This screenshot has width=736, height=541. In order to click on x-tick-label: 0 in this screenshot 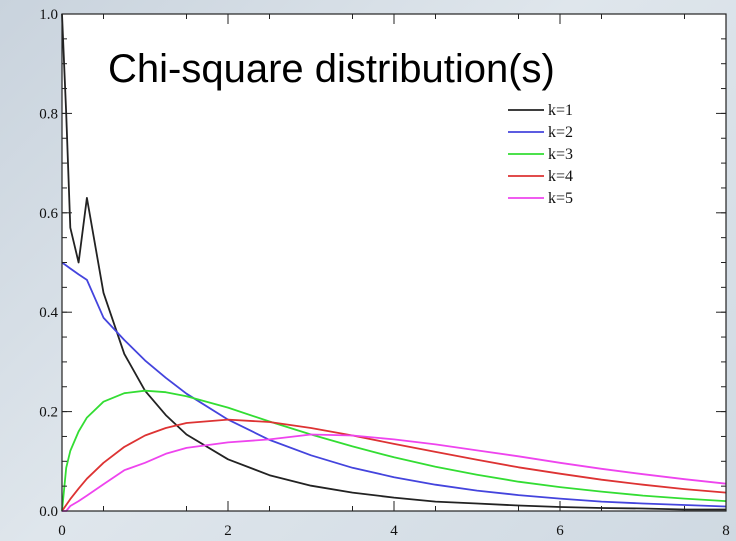, I will do `click(62, 531)`.